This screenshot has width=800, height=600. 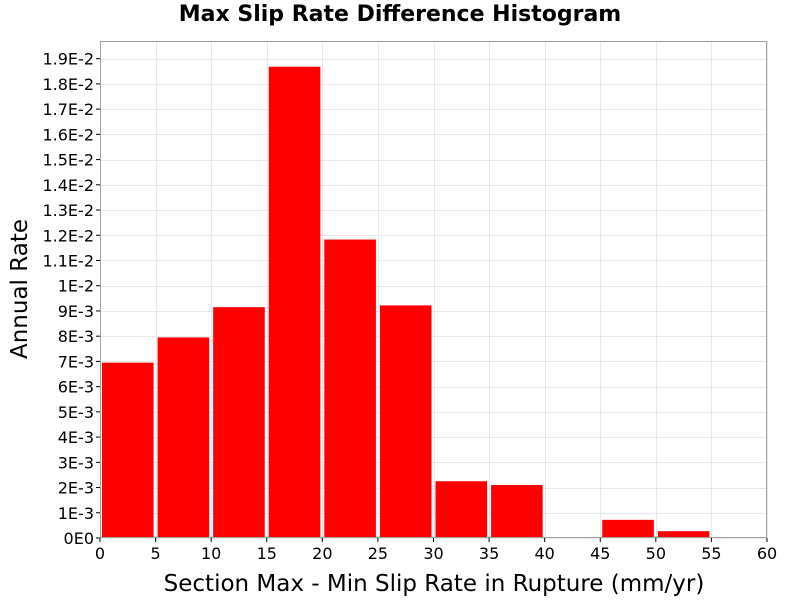 What do you see at coordinates (600, 553) in the screenshot?
I see `x-tick-label: 45` at bounding box center [600, 553].